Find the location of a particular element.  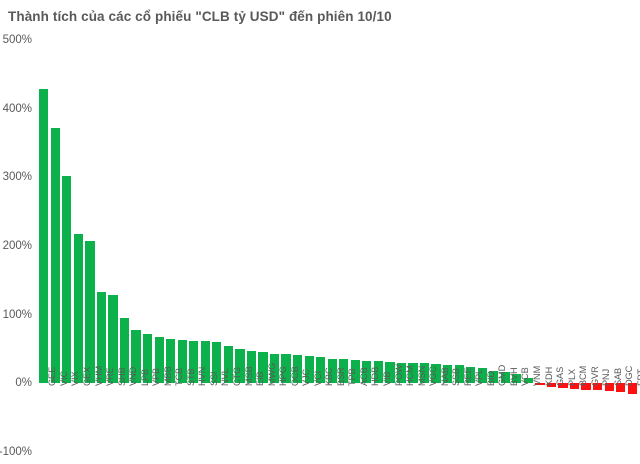

bar-sab is located at coordinates (609, 387).